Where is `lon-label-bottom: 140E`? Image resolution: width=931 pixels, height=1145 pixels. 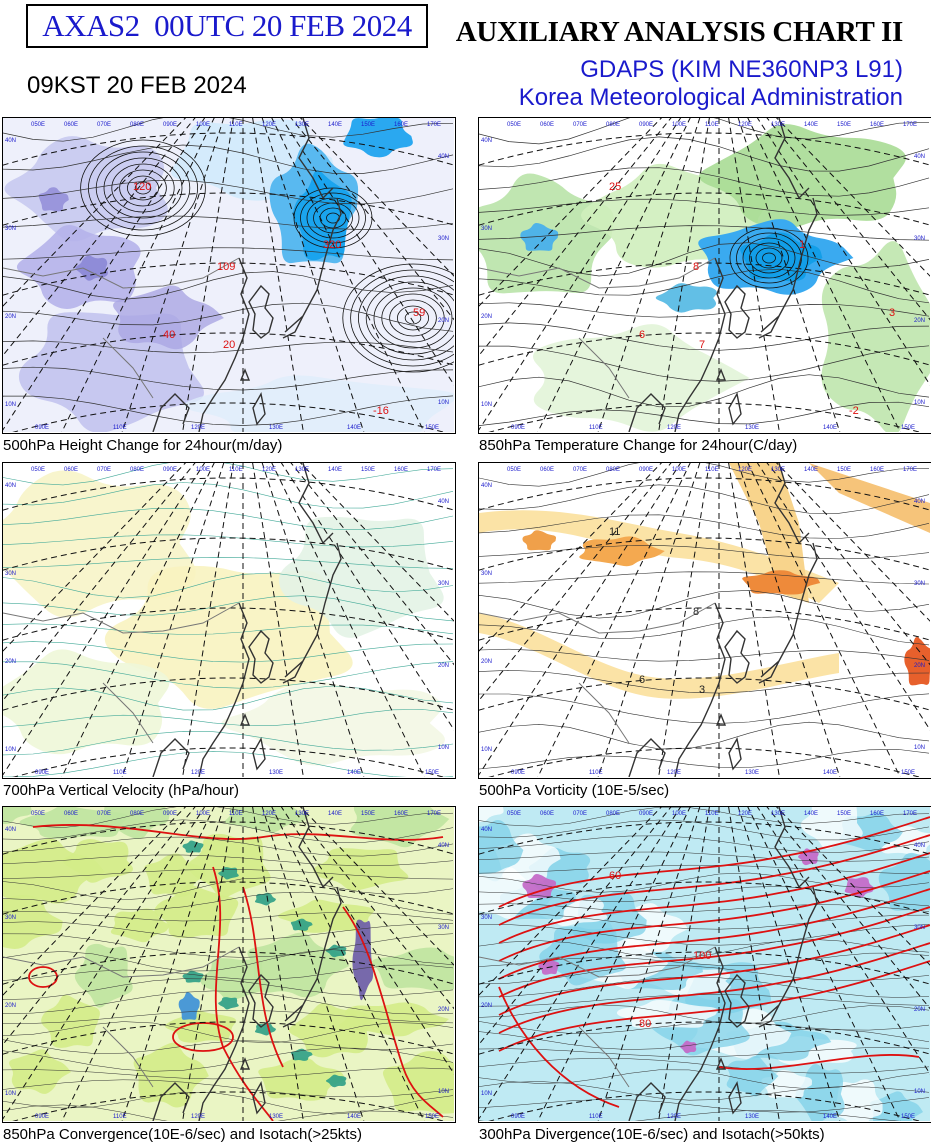
lon-label-bottom: 140E is located at coordinates (830, 428).